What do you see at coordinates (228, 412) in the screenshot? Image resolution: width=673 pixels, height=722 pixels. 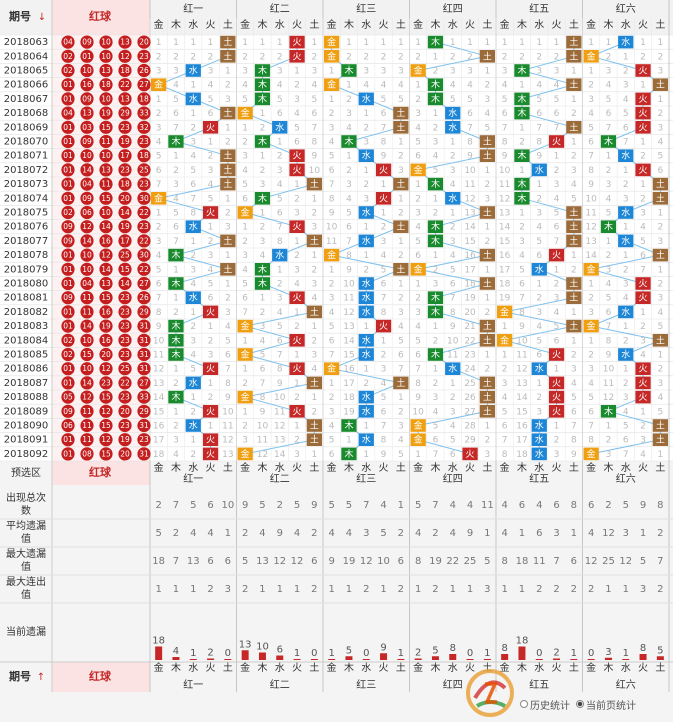 I see `miss-count: 10` at bounding box center [228, 412].